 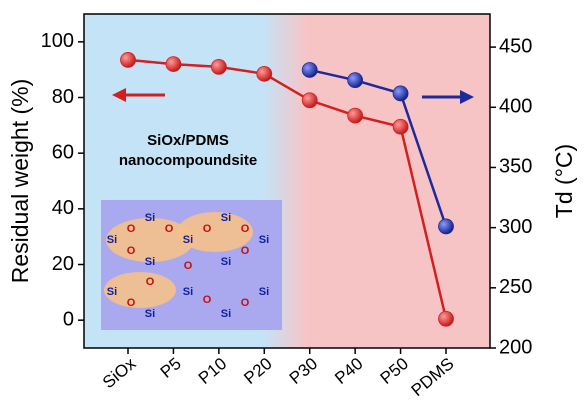 What do you see at coordinates (303, 371) in the screenshot?
I see `x-tick-label: P30` at bounding box center [303, 371].